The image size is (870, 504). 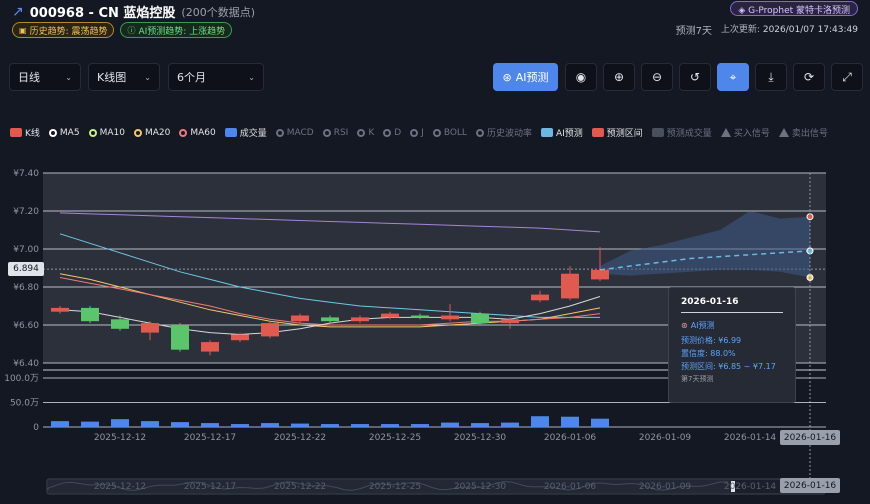 I want to click on zoom-out-button: ⊖, so click(x=657, y=77).